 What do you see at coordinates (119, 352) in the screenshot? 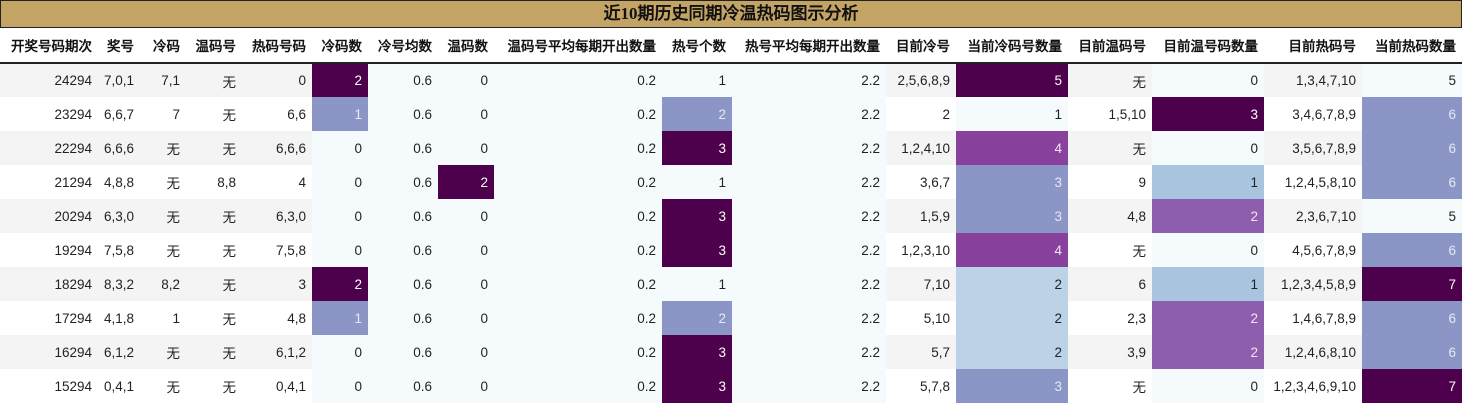
I see `cell-numbers: 6,1,2` at bounding box center [119, 352].